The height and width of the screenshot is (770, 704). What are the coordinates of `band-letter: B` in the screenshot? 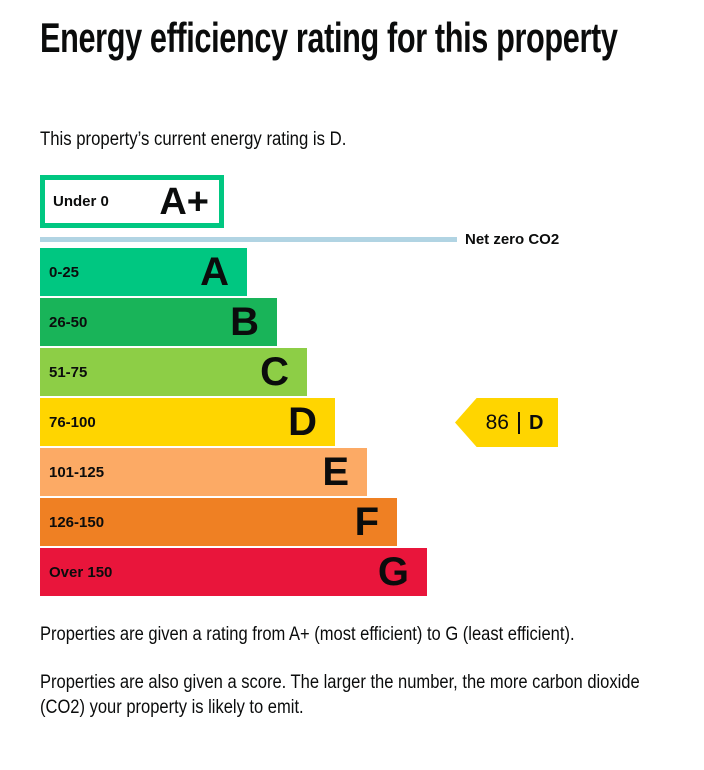 It's located at (244, 322).